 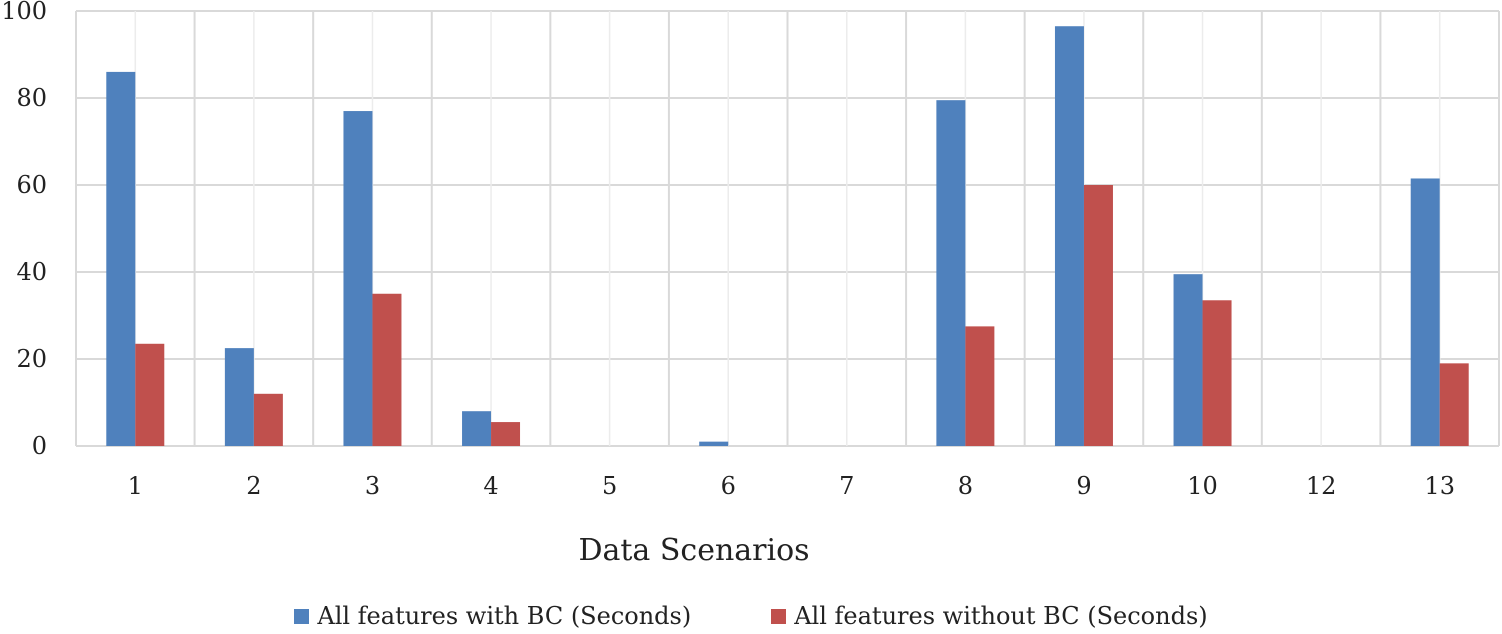 I want to click on y-tick-label: 20, so click(x=31, y=359).